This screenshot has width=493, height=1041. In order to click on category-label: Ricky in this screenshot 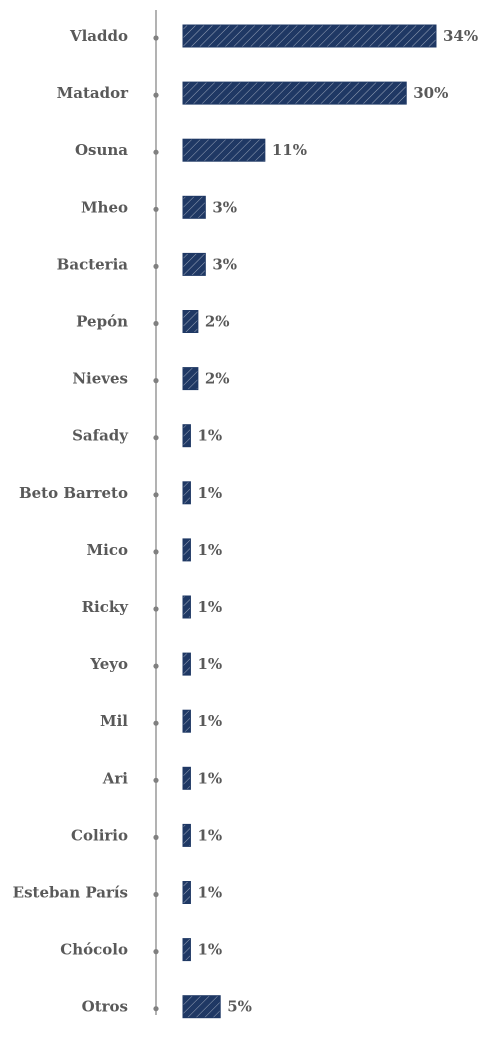, I will do `click(106, 607)`.